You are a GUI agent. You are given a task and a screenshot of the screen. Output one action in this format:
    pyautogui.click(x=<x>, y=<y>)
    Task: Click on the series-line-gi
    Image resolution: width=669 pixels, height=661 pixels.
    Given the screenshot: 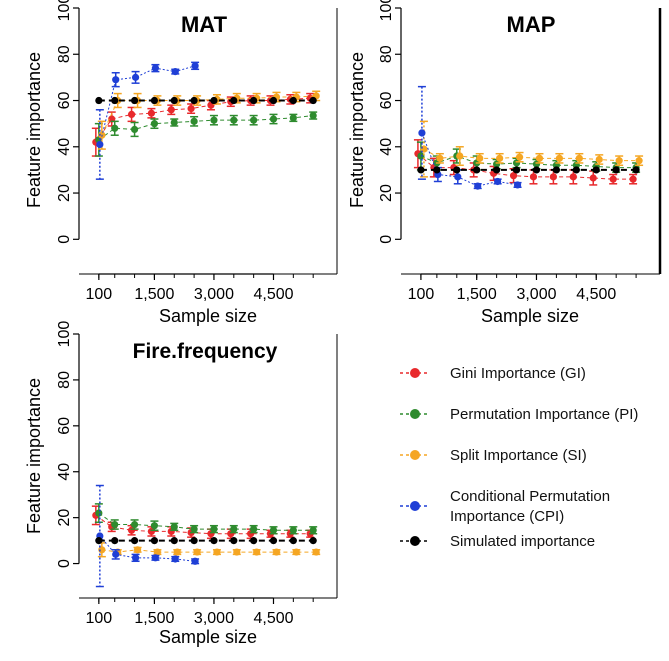 What is the action you would take?
    pyautogui.click(x=203, y=524)
    